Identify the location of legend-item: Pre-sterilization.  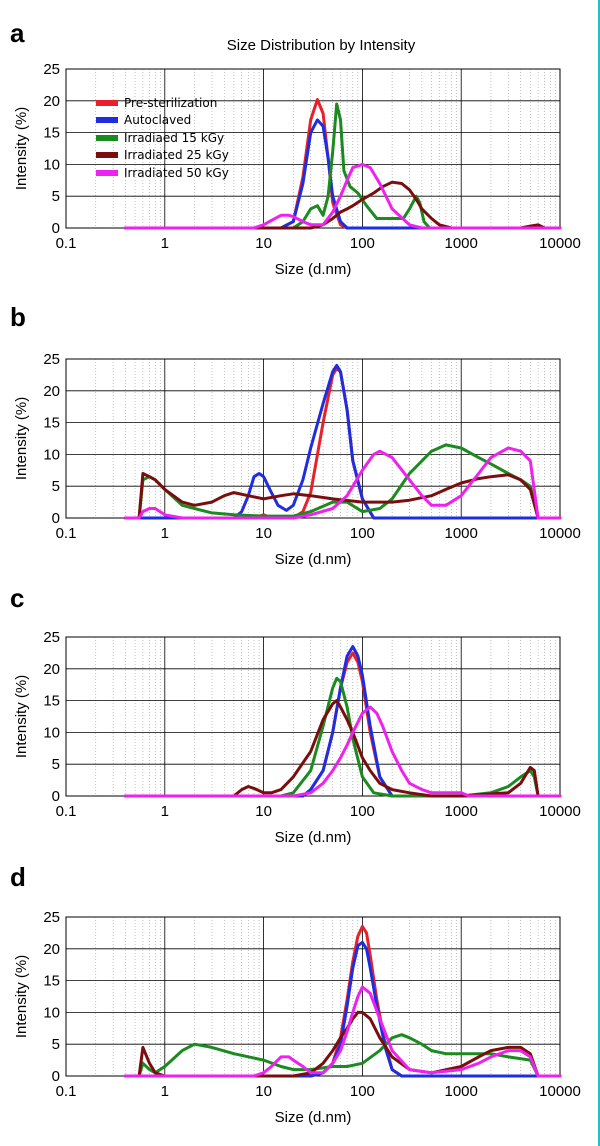
(162, 103).